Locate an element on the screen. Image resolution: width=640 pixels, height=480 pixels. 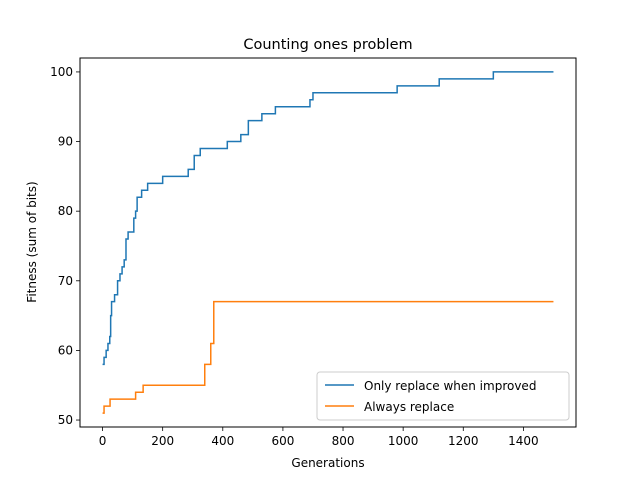
x-tick-label: 800 is located at coordinates (343, 441).